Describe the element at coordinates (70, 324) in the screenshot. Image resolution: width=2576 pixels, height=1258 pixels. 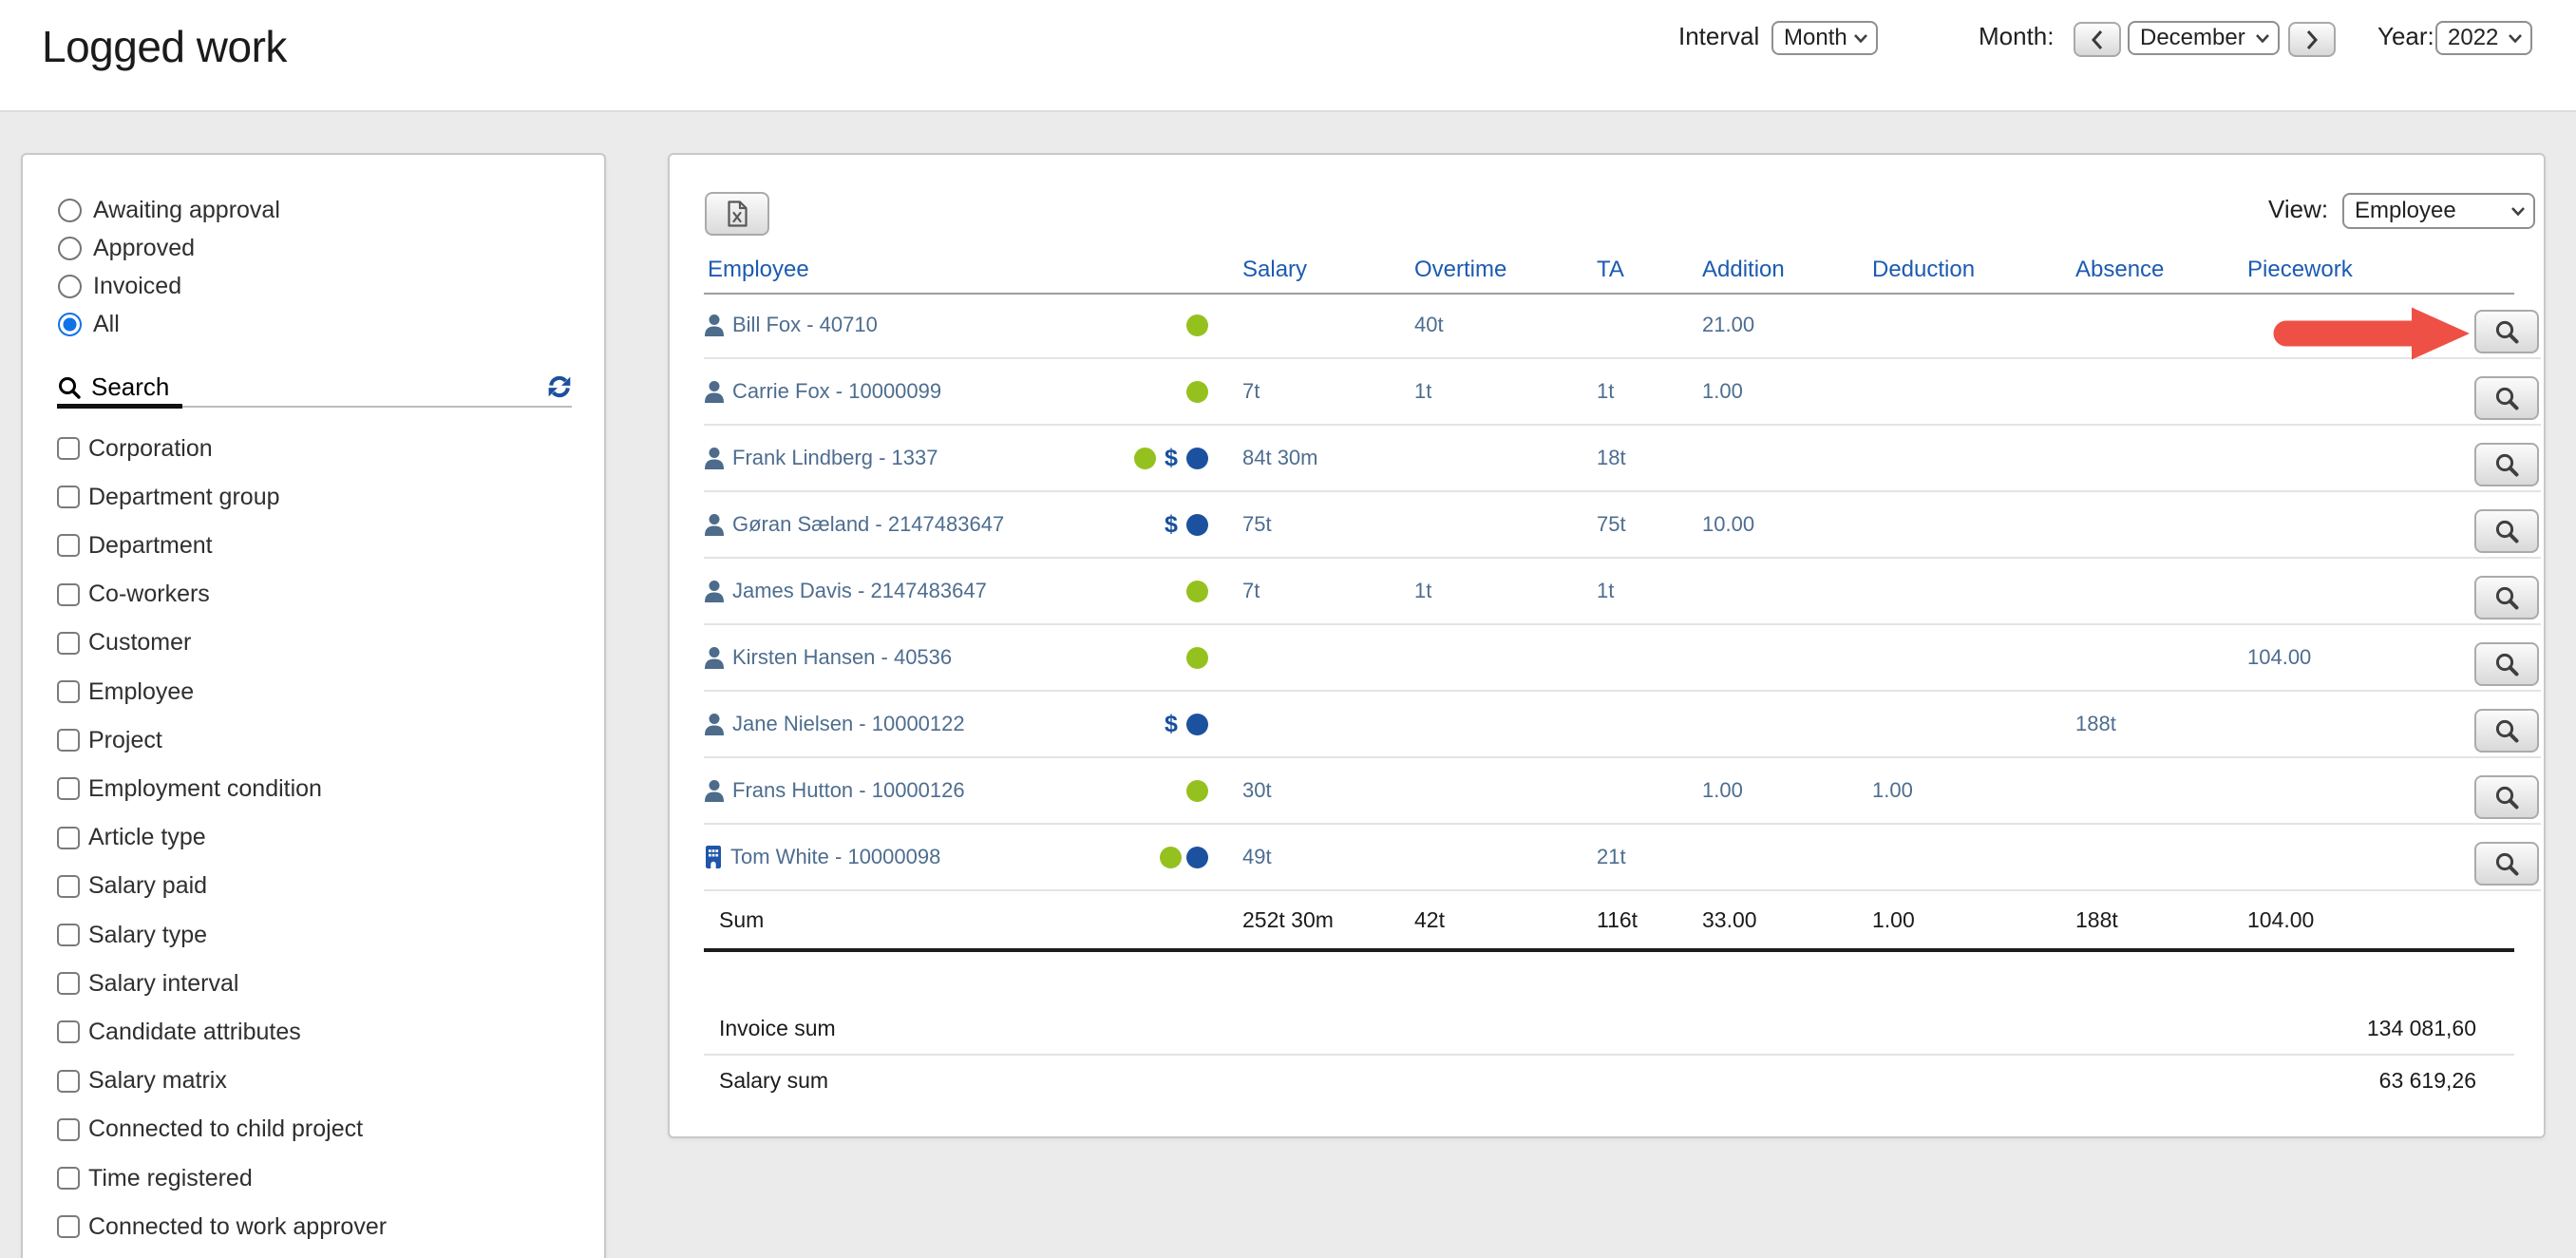
I see `radio-checked-icon` at that location.